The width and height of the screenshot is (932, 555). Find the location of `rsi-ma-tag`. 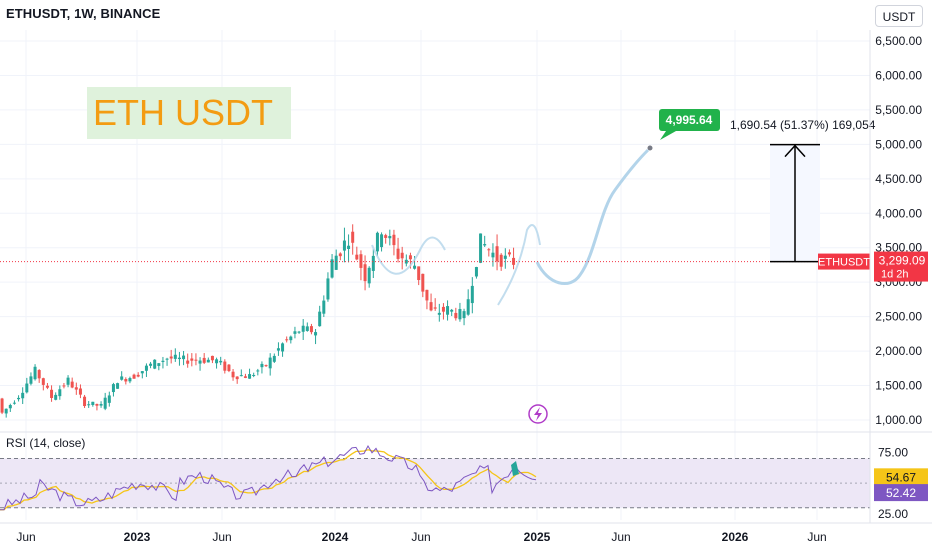

rsi-ma-tag is located at coordinates (901, 493).